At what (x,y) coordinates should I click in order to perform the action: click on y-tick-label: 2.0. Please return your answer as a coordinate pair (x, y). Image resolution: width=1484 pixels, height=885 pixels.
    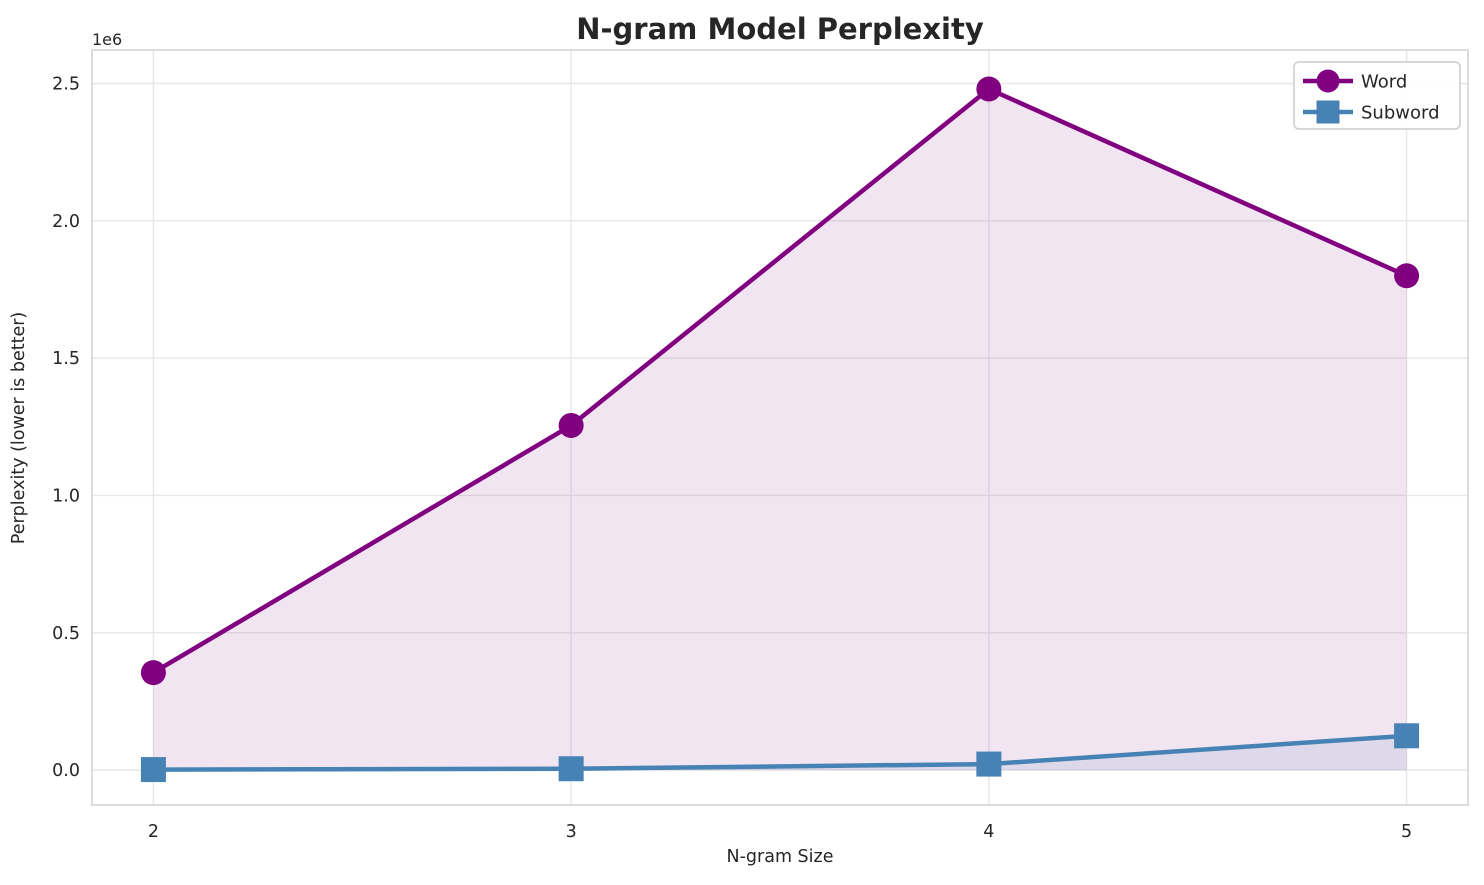
    Looking at the image, I should click on (66, 222).